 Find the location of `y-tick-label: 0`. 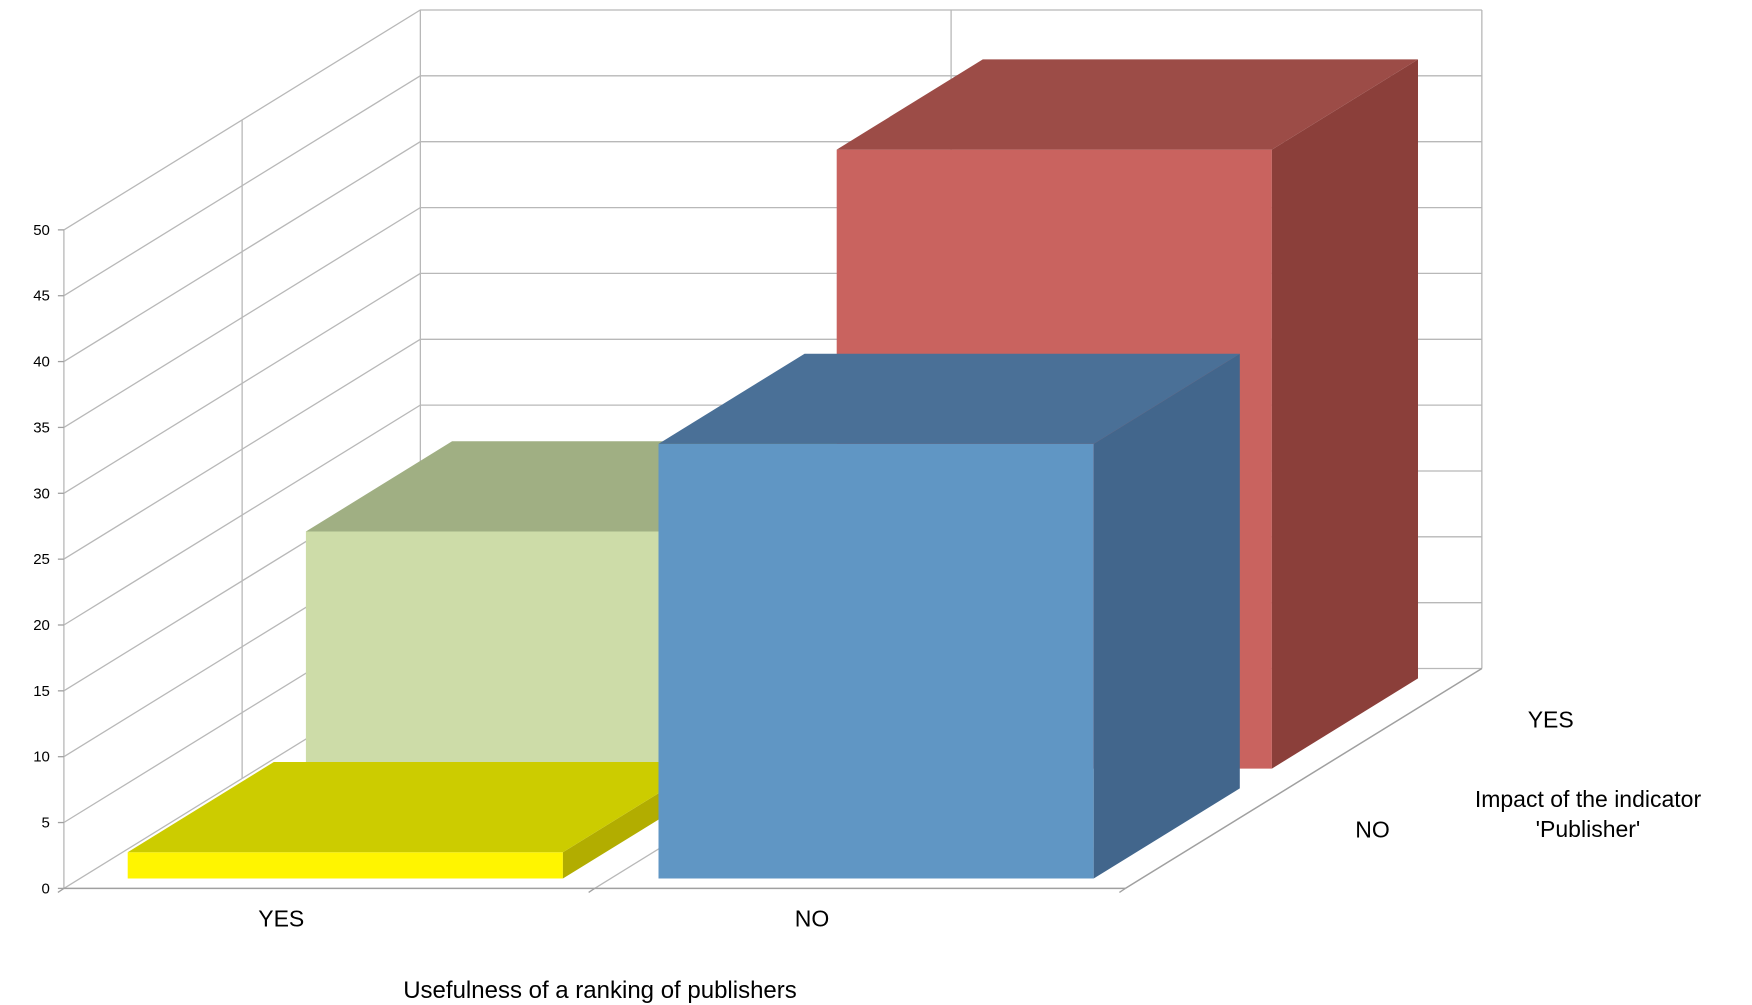

y-tick-label: 0 is located at coordinates (46, 888).